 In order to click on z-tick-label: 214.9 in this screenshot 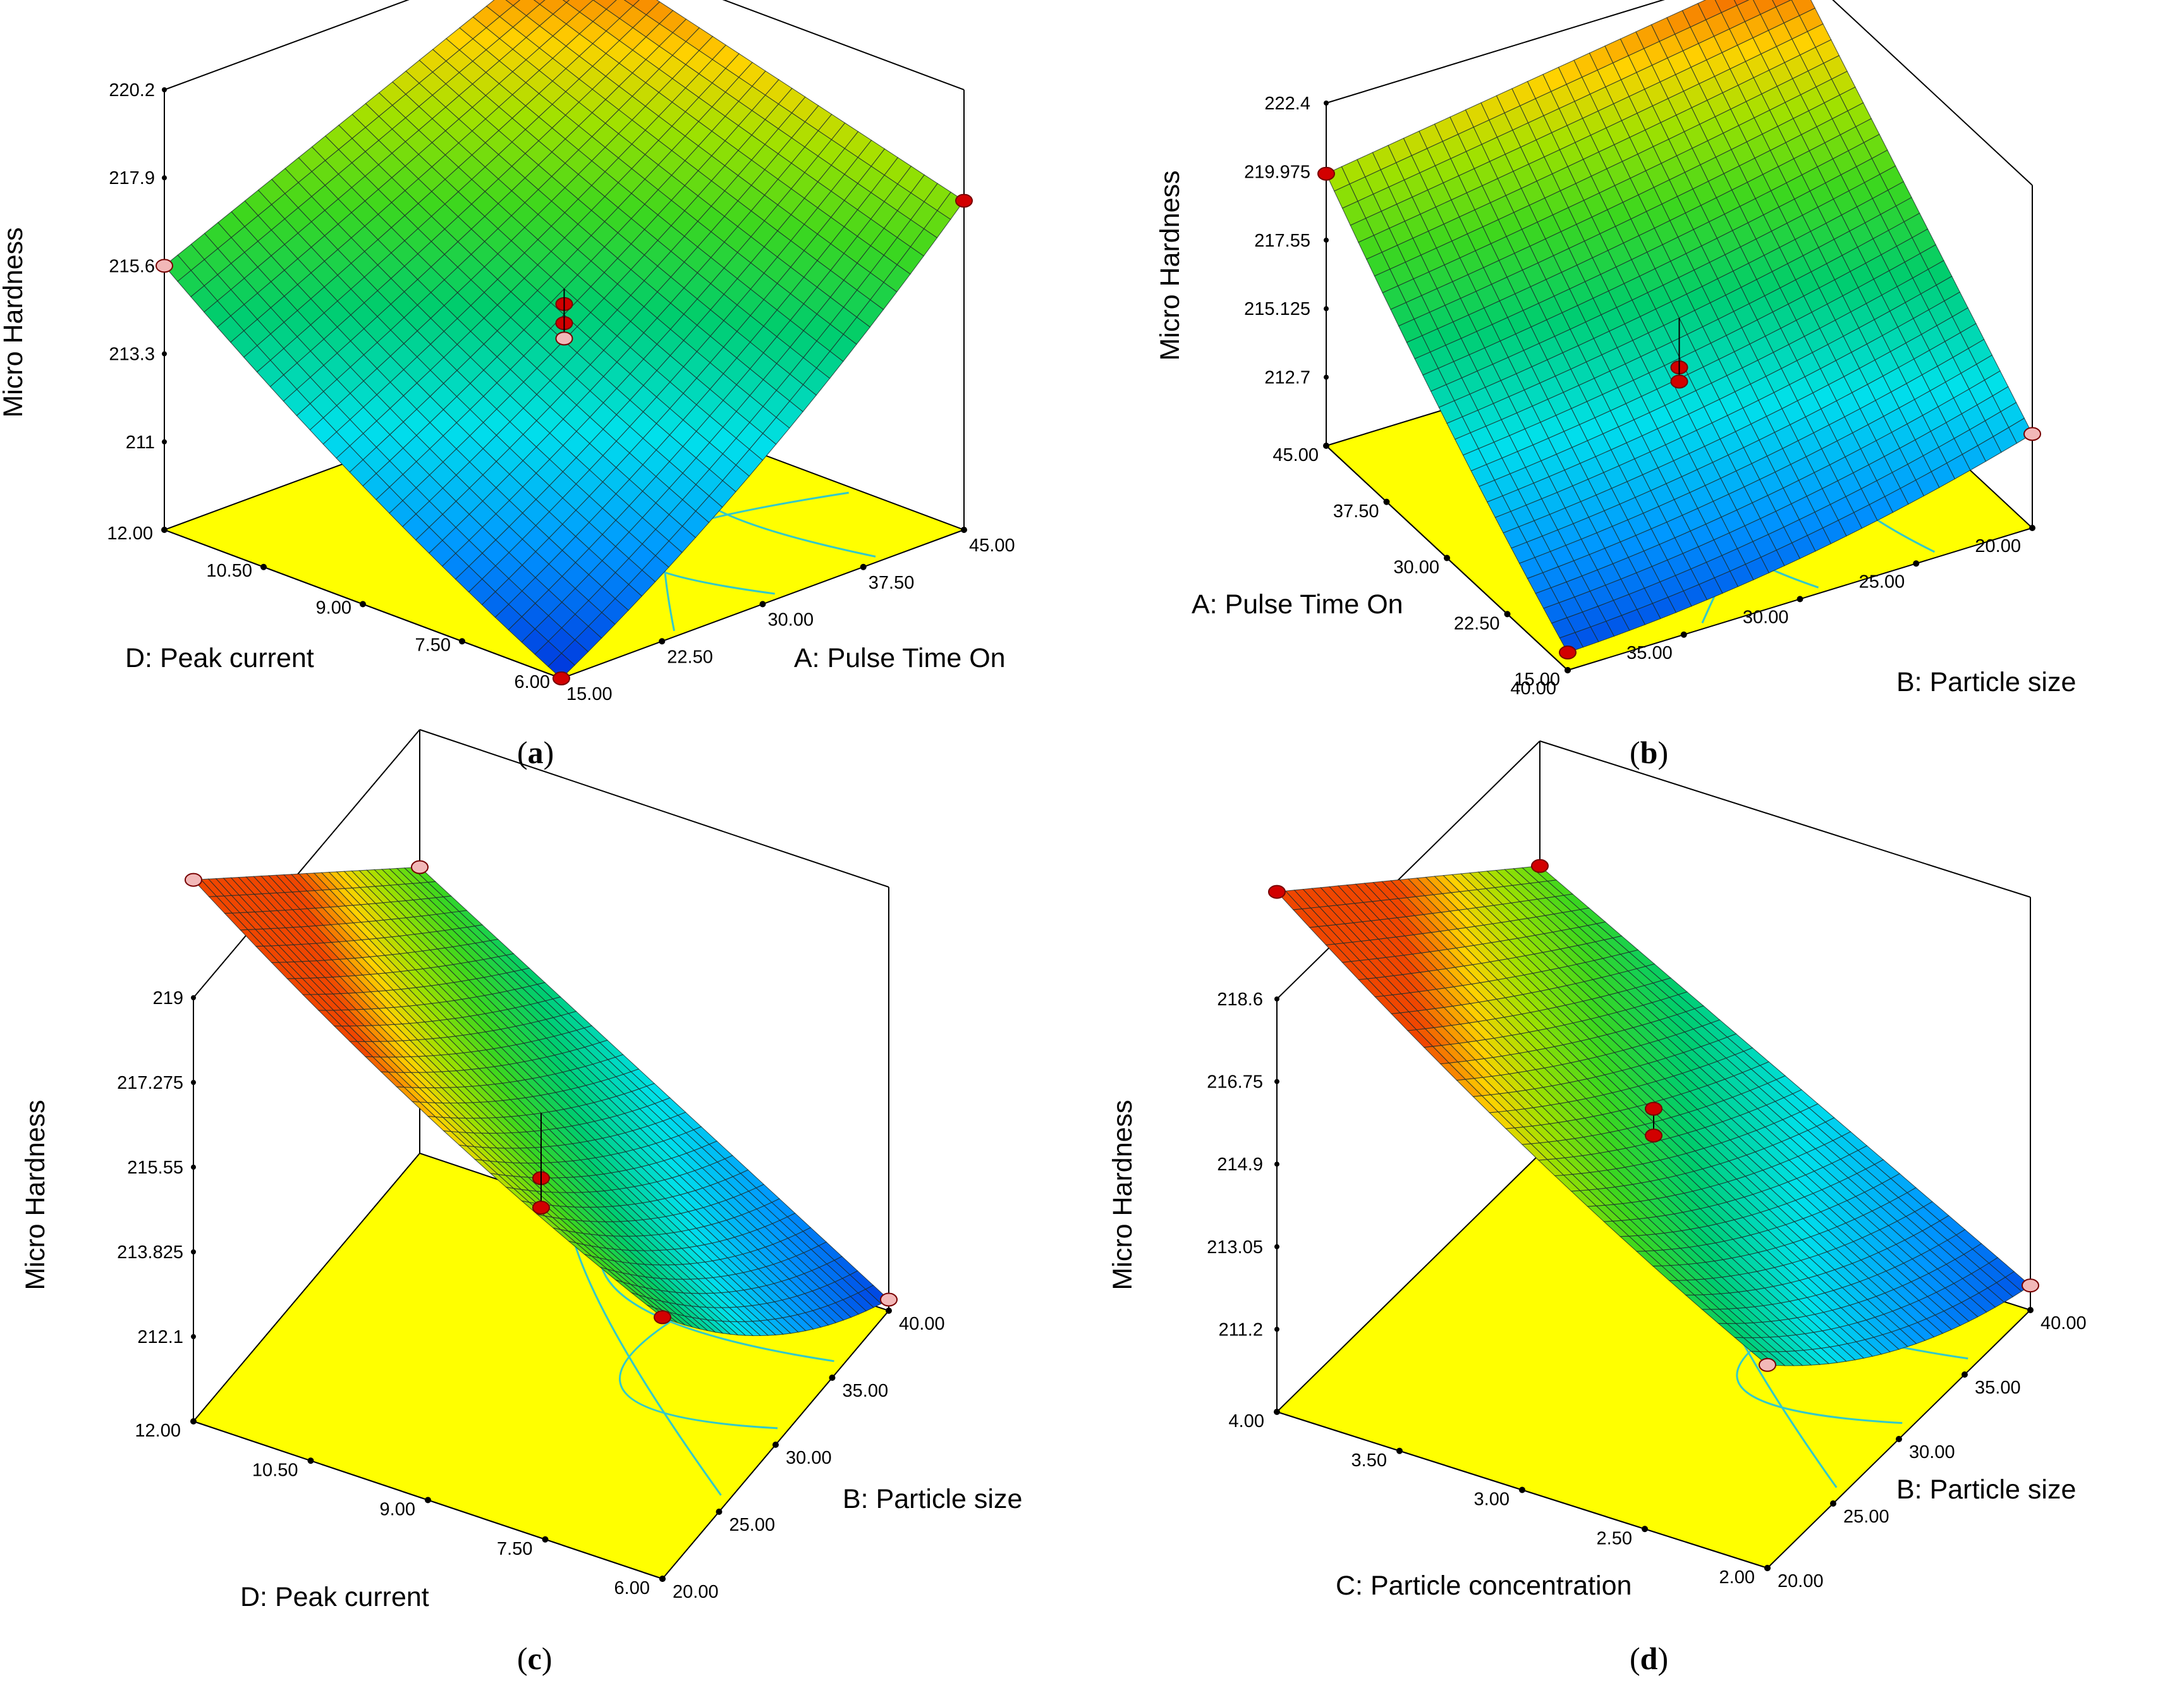, I will do `click(1240, 1165)`.